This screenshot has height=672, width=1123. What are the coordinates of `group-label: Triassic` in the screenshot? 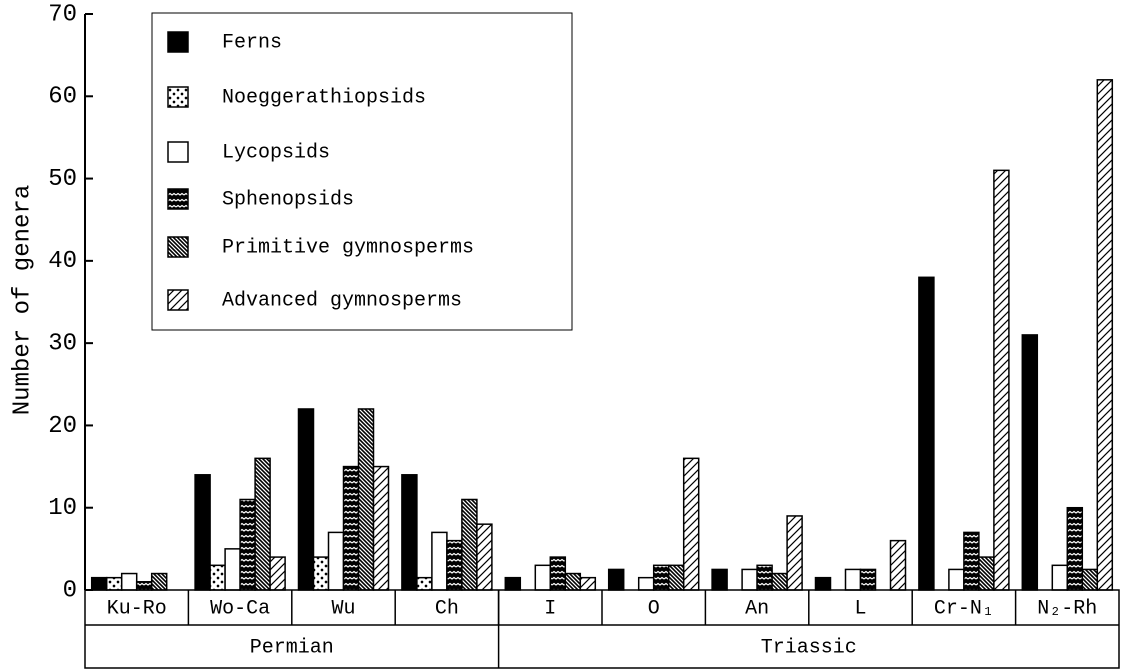 It's located at (809, 647).